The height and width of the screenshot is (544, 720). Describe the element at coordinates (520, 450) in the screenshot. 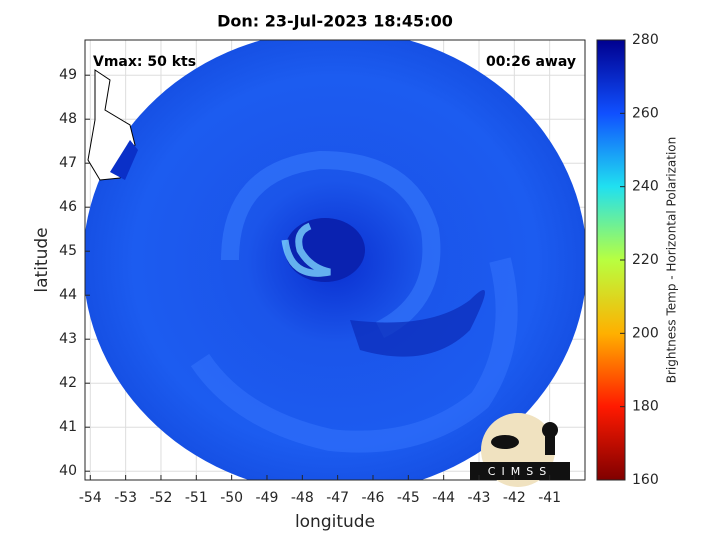

I see `logo: CIMSS` at that location.